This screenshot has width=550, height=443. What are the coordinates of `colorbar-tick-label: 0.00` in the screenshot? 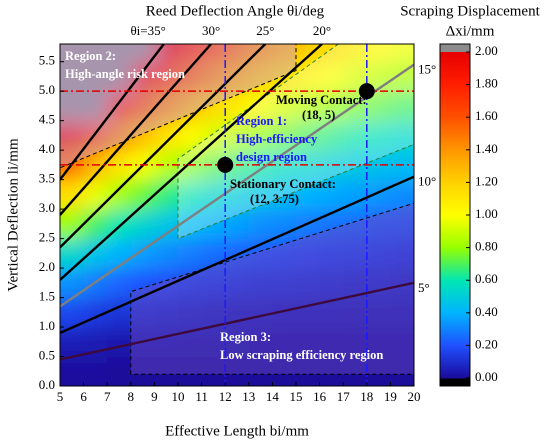 It's located at (486, 376).